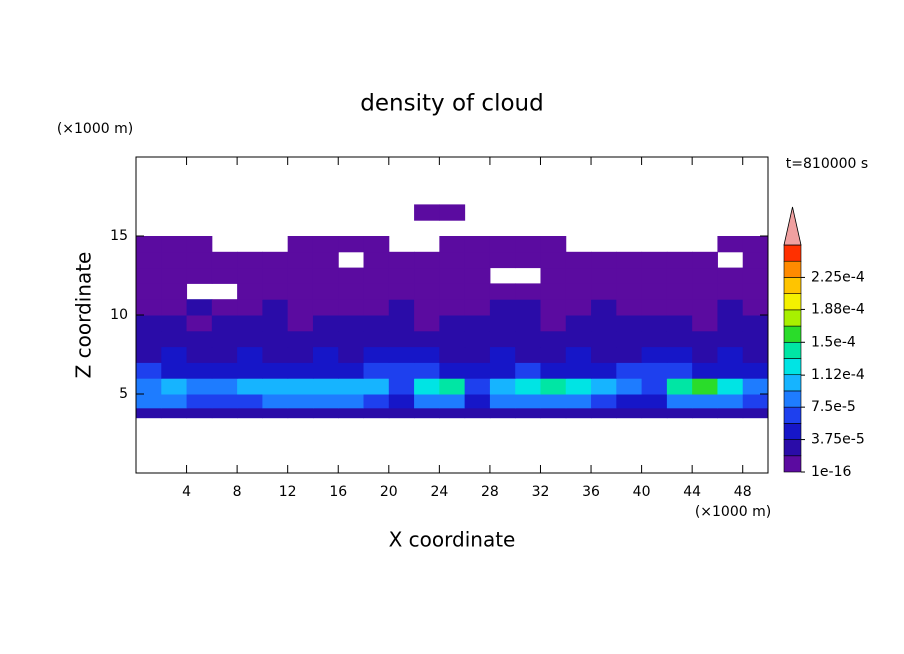  Describe the element at coordinates (642, 492) in the screenshot. I see `x-tick-label: 40` at that location.